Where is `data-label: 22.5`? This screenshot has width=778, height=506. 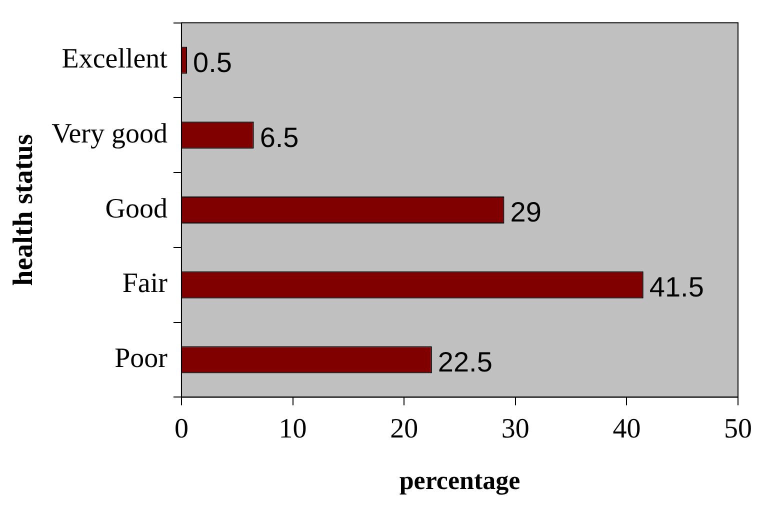 data-label: 22.5 is located at coordinates (465, 362).